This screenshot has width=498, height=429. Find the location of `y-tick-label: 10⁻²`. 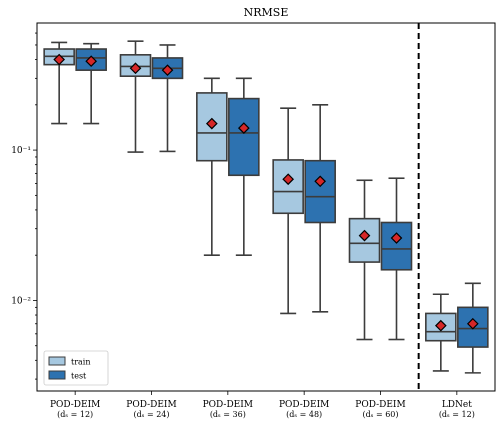

y-tick-label: 10⁻² is located at coordinates (21, 301).